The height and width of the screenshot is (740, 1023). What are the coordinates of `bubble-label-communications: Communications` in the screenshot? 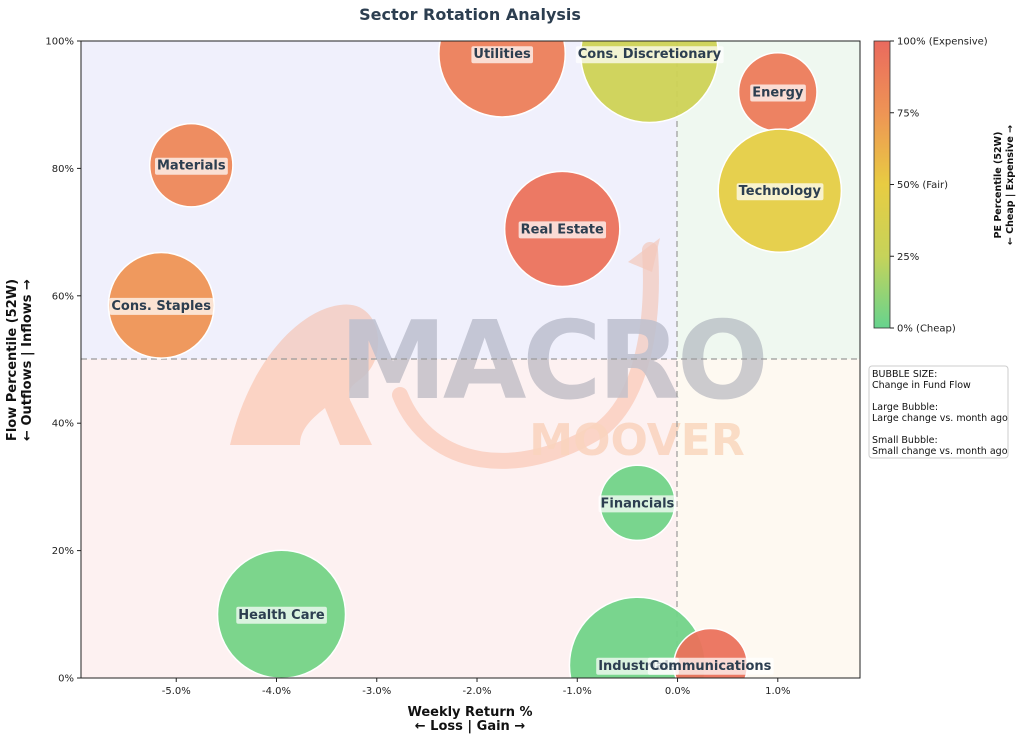 It's located at (711, 666).